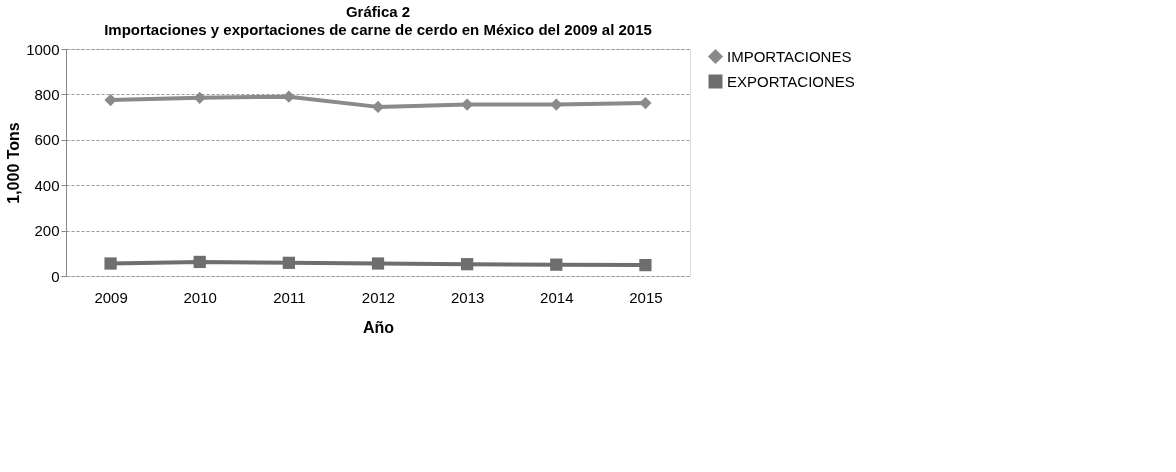 The width and height of the screenshot is (1176, 472). Describe the element at coordinates (47, 94) in the screenshot. I see `y-tick-label: 800` at that location.